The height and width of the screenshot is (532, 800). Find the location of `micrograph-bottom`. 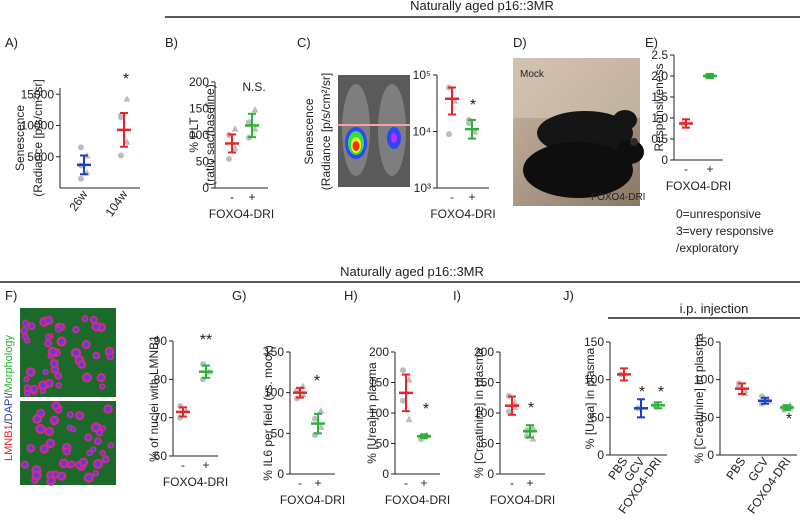

micrograph-bottom is located at coordinates (68, 443).